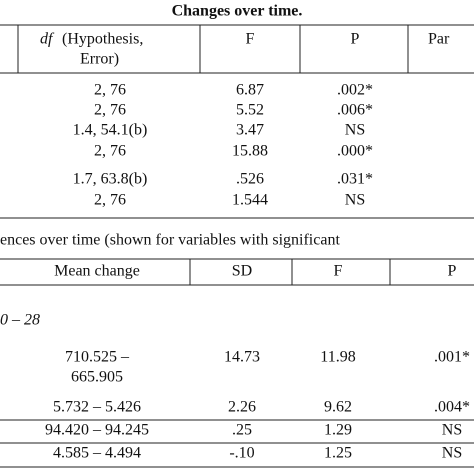 This screenshot has width=474, height=474. What do you see at coordinates (337, 357) in the screenshot?
I see `cell: 11.98` at bounding box center [337, 357].